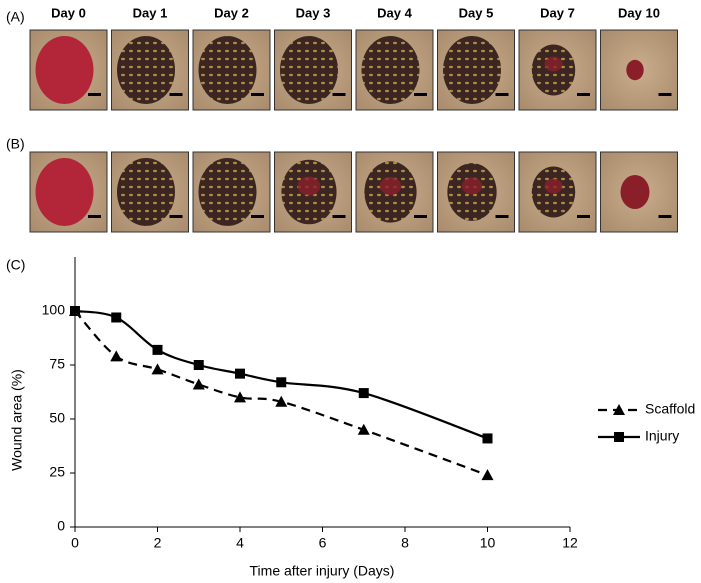 Image resolution: width=701 pixels, height=583 pixels. Describe the element at coordinates (15, 17) in the screenshot. I see `panel-label: (A)` at that location.